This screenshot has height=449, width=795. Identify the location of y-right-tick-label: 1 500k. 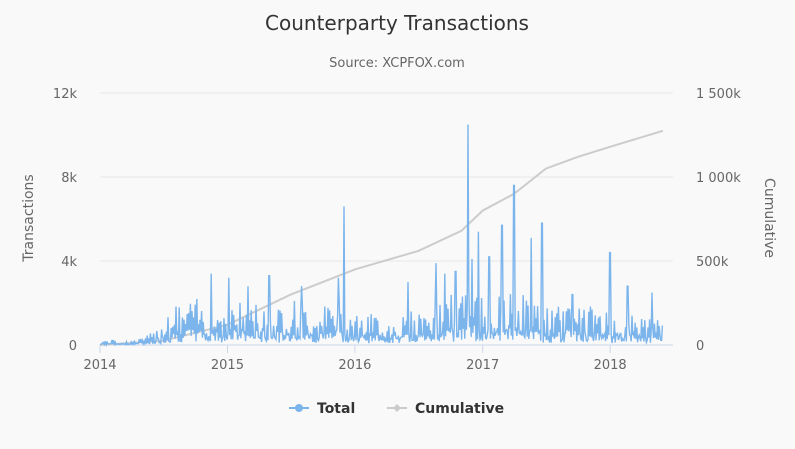
(718, 94).